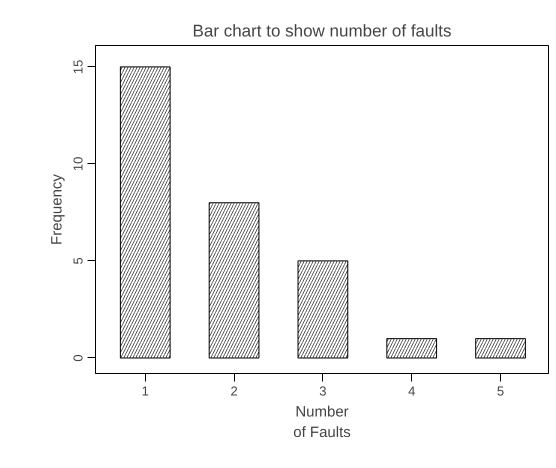 This screenshot has height=468, width=556. I want to click on y-tick-label: 10, so click(78, 164).